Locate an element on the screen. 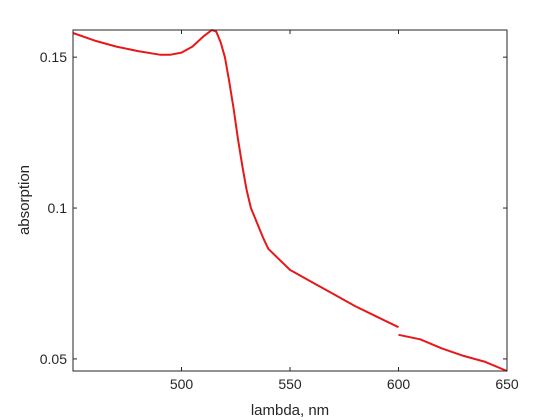  y-tick-label: 0.1 is located at coordinates (58, 208).